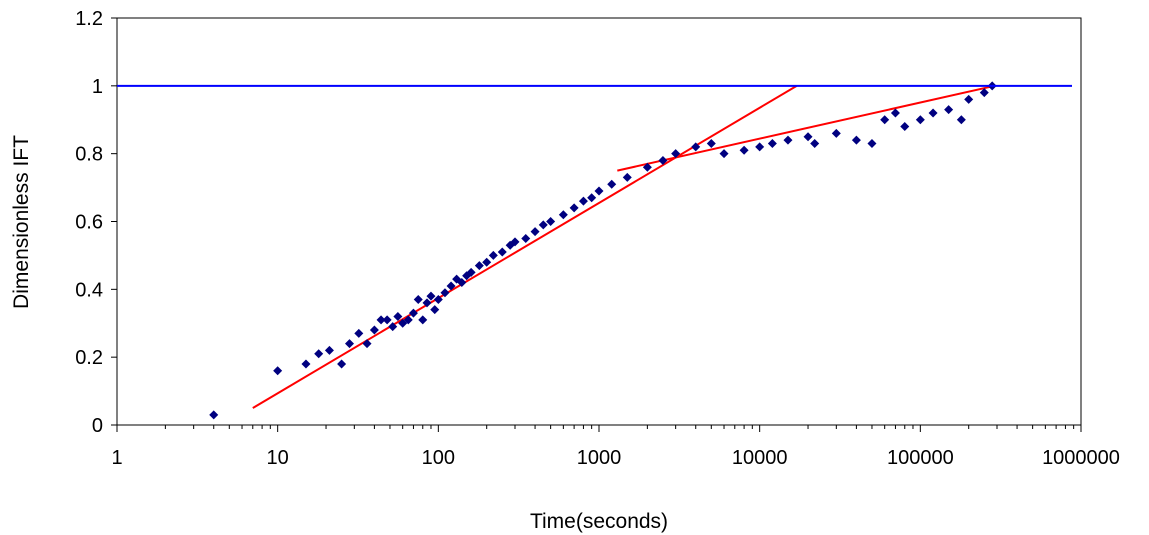 The width and height of the screenshot is (1149, 535). What do you see at coordinates (97, 87) in the screenshot?
I see `y-tick-label: 1` at bounding box center [97, 87].